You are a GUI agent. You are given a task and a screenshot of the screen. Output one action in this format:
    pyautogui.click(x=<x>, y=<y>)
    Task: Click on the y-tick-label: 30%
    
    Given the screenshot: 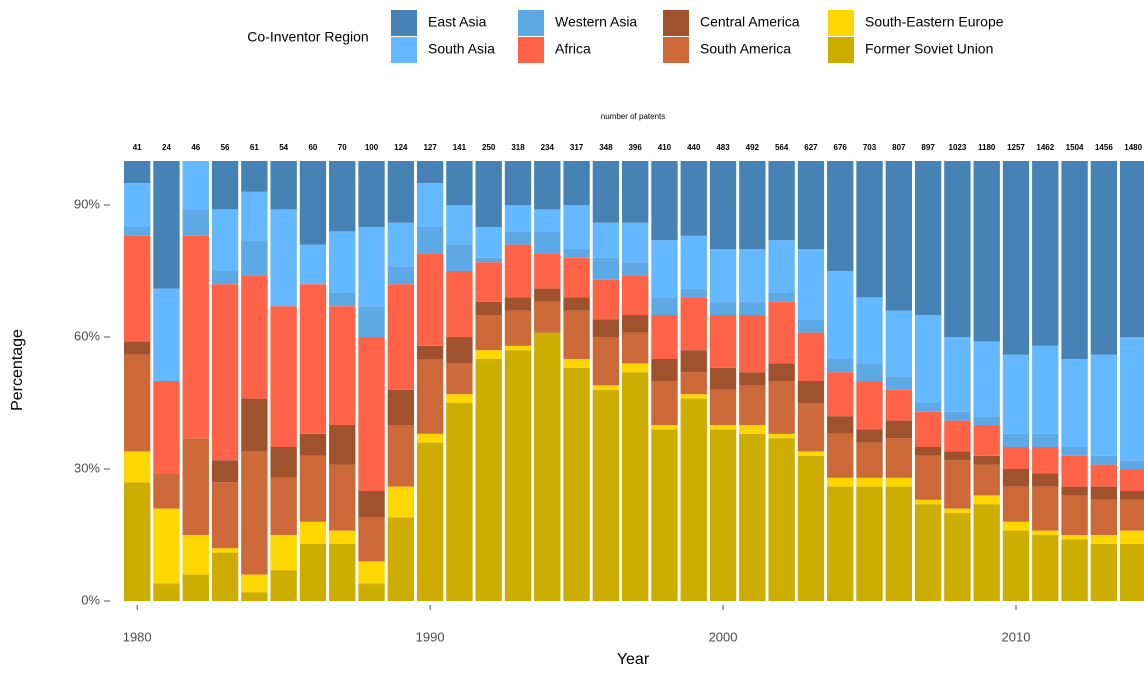 What is the action you would take?
    pyautogui.click(x=87, y=467)
    